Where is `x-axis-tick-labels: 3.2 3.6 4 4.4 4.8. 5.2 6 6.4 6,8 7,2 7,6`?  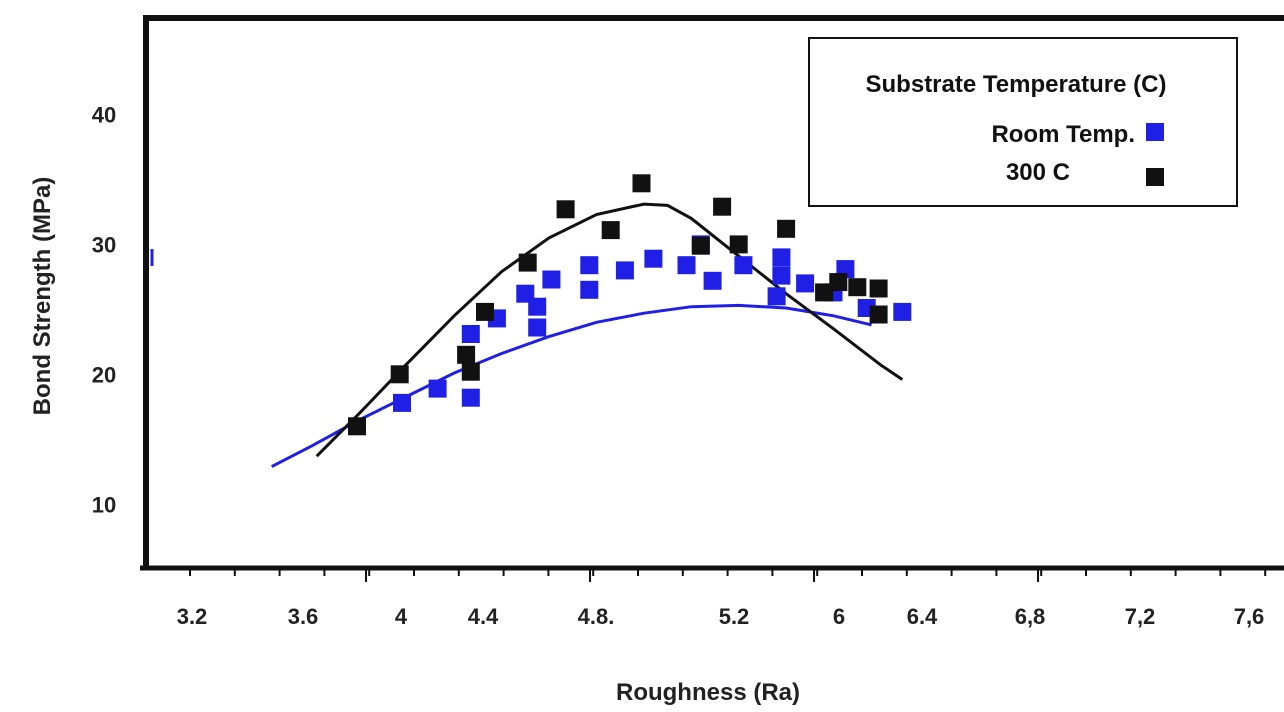 x-axis-tick-labels: 3.2 3.6 4 4.4 4.8. 5.2 6 6.4 6,8 7,2 7,6 is located at coordinates (721, 616).